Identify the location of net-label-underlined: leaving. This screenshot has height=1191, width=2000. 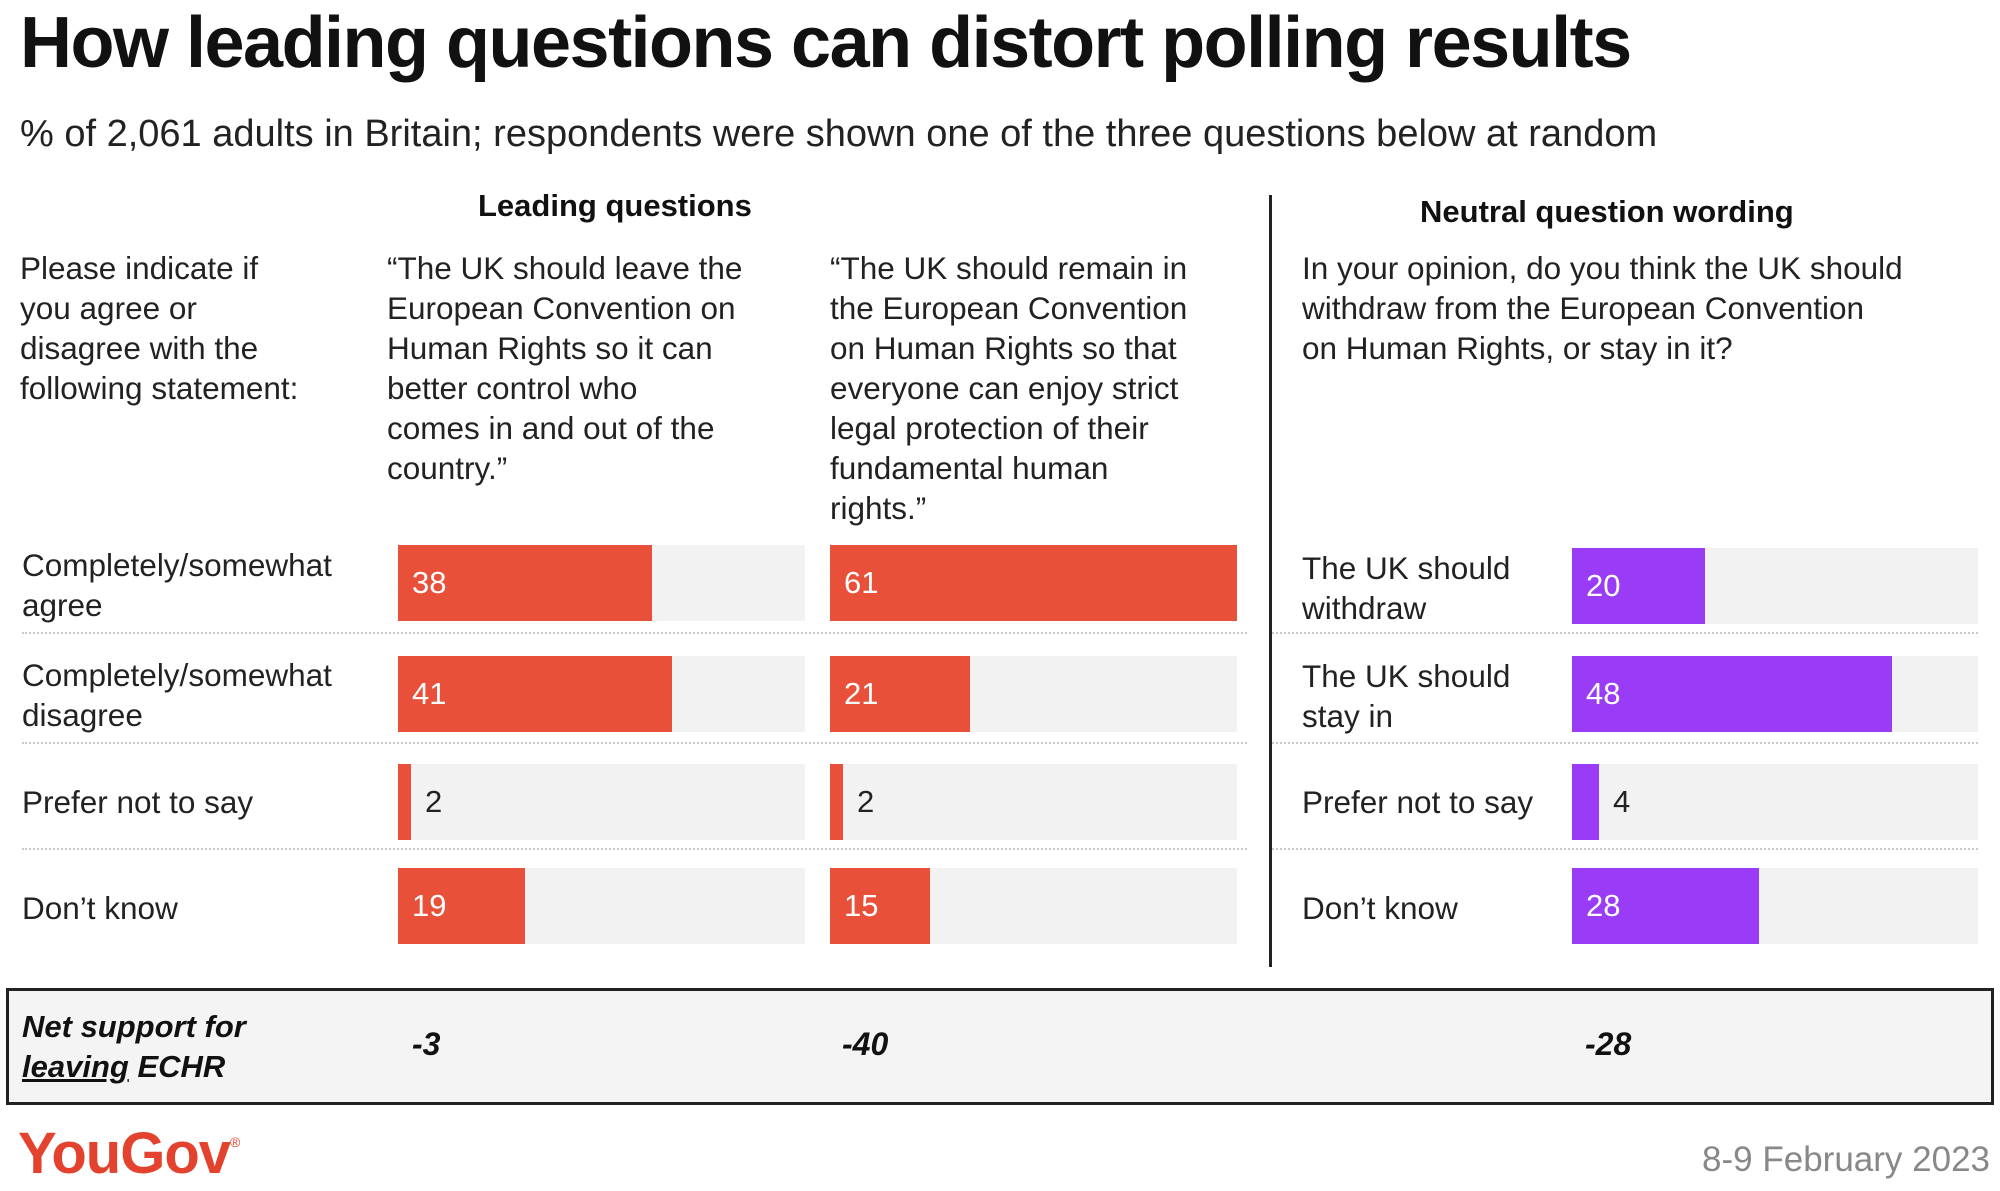
(75, 1066).